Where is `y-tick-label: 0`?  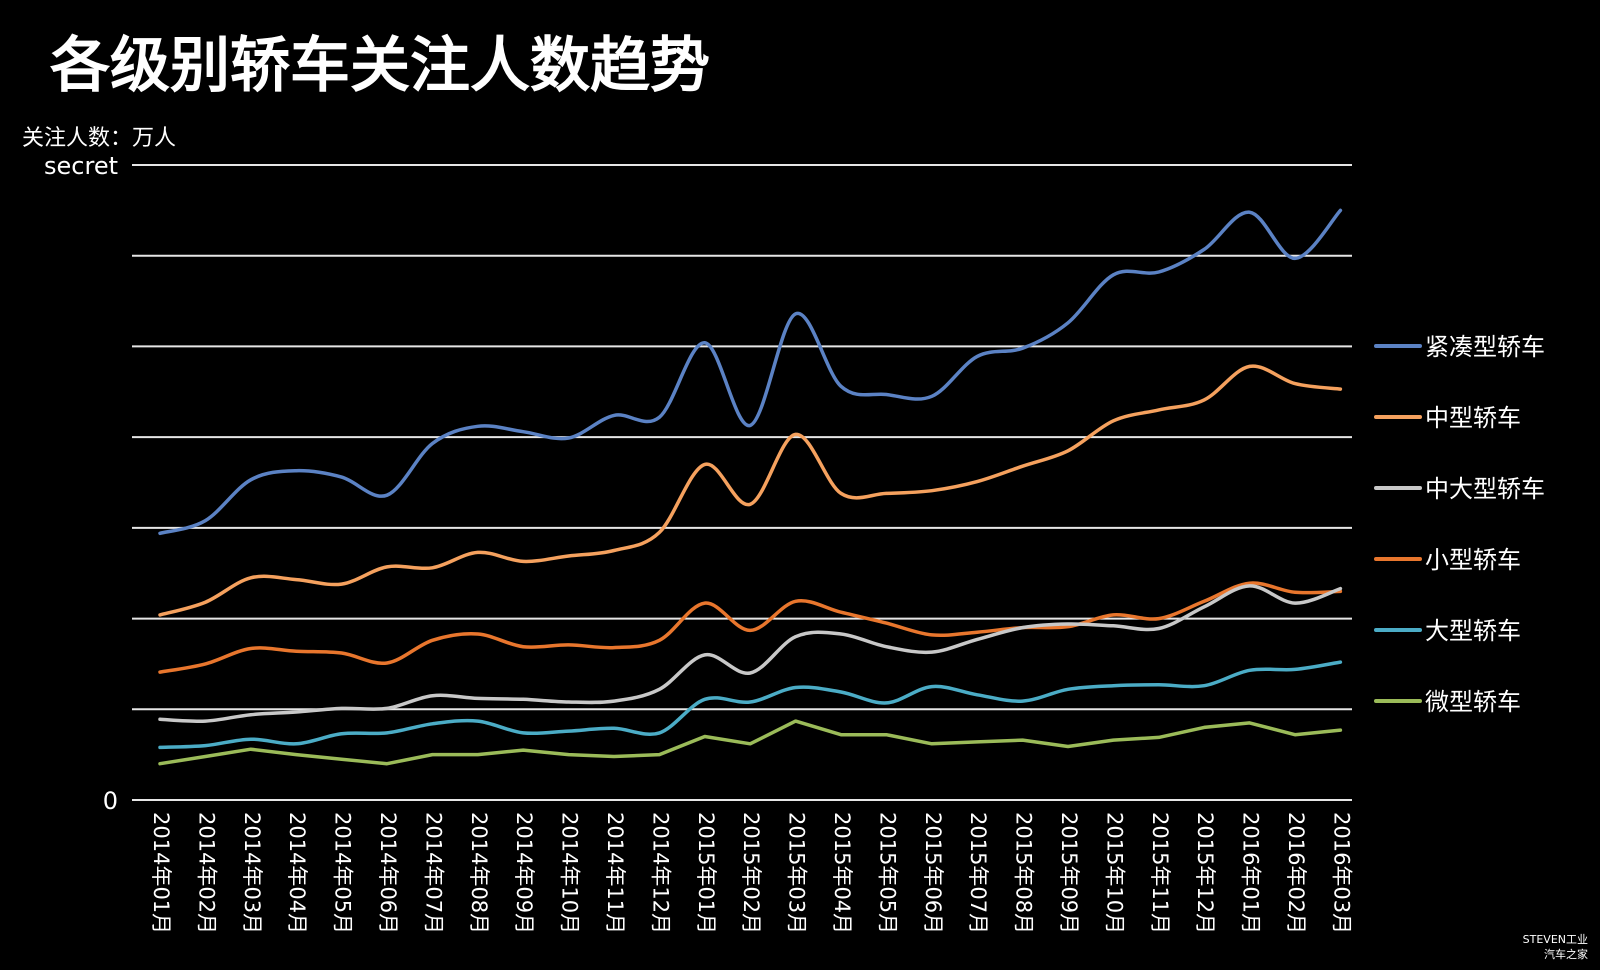
y-tick-label: 0 is located at coordinates (110, 801).